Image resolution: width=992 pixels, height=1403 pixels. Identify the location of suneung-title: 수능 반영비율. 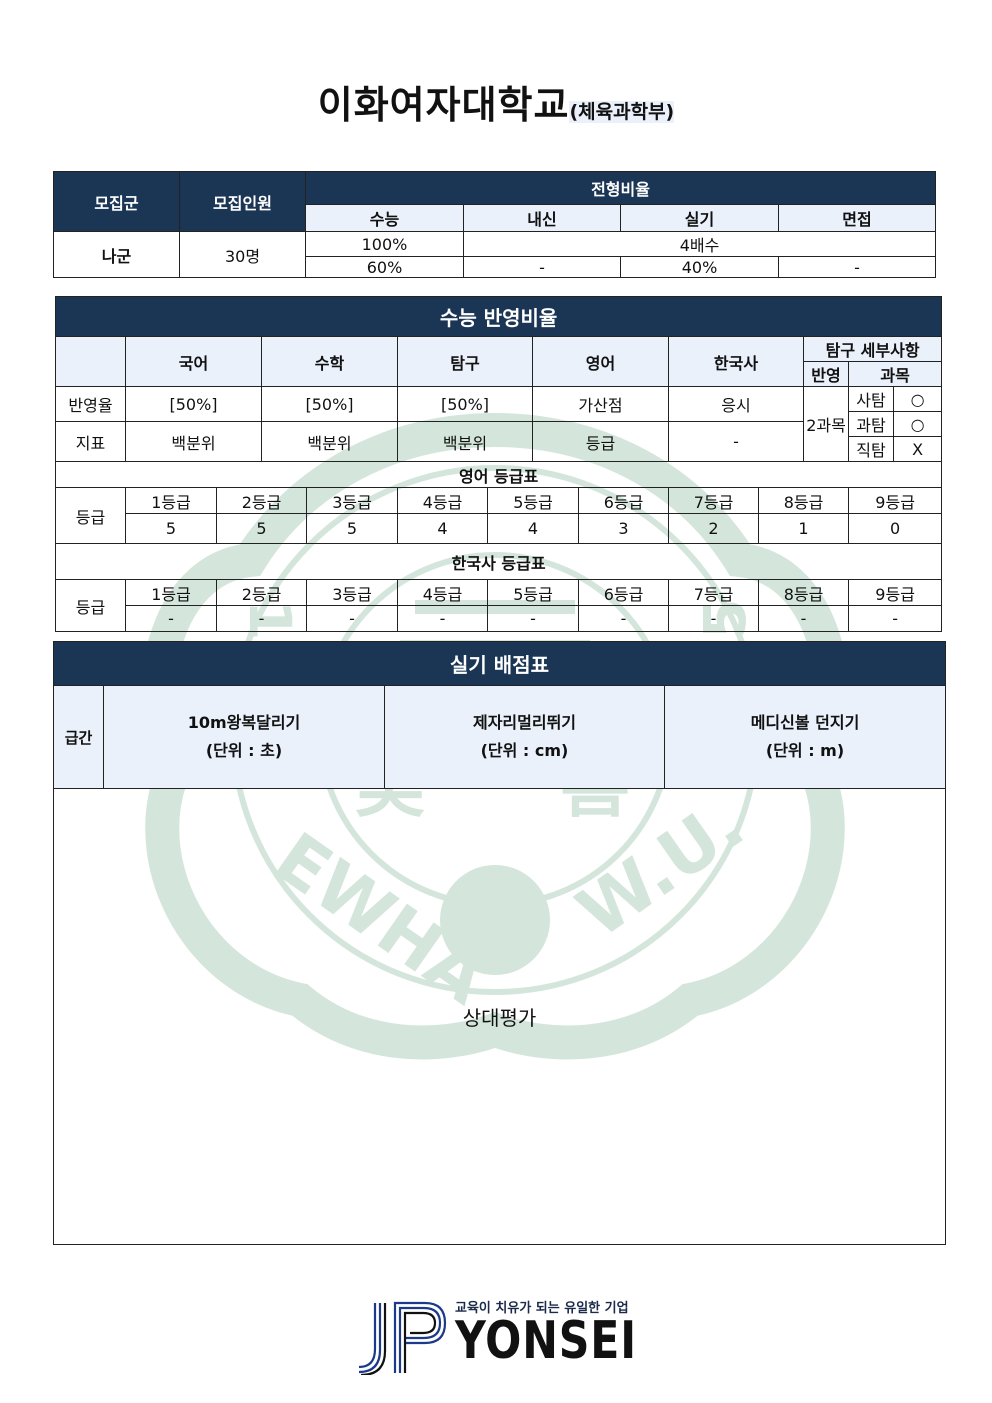
(498, 316).